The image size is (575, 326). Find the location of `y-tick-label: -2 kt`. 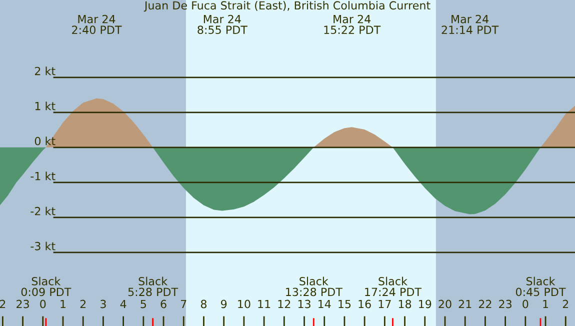

y-tick-label: -2 kt is located at coordinates (43, 211).